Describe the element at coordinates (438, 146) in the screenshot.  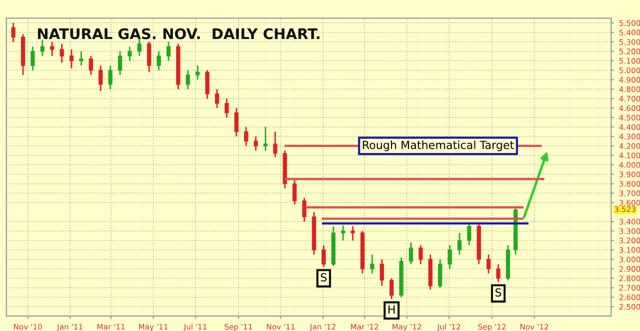
I see `annotation: Rough Mathematical Target` at that location.